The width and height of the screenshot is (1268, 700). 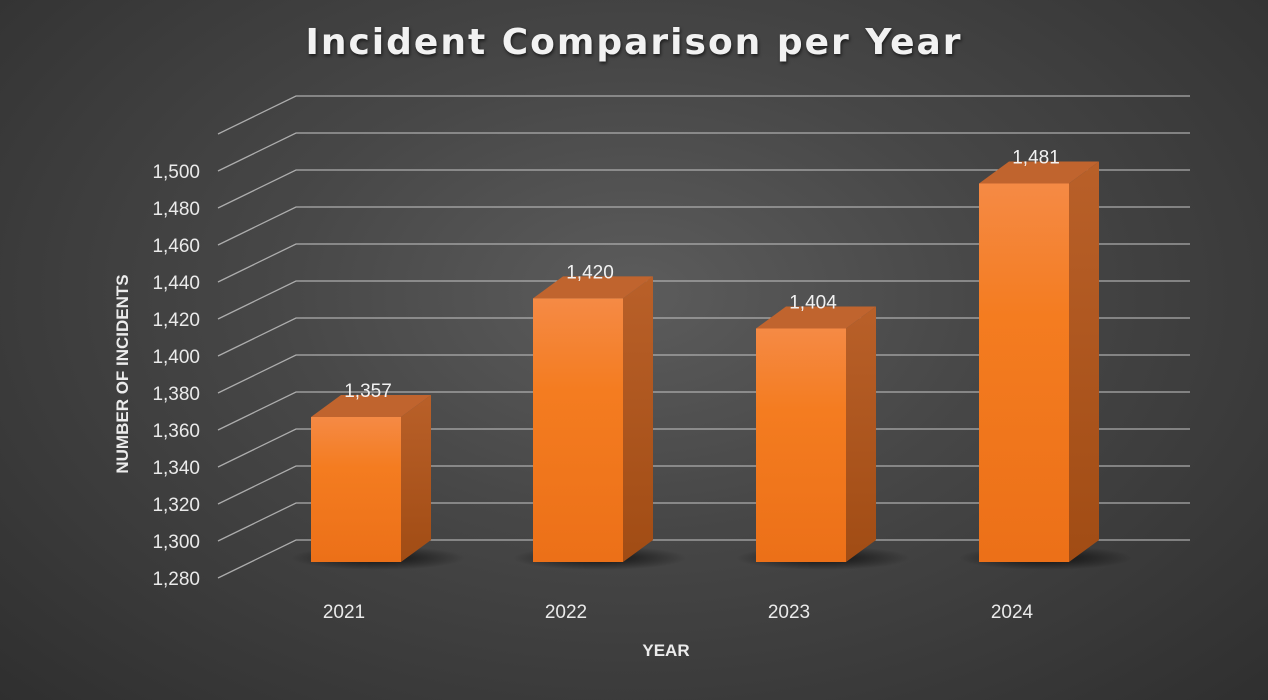 I want to click on y-tick-label: 1,480, so click(x=176, y=209).